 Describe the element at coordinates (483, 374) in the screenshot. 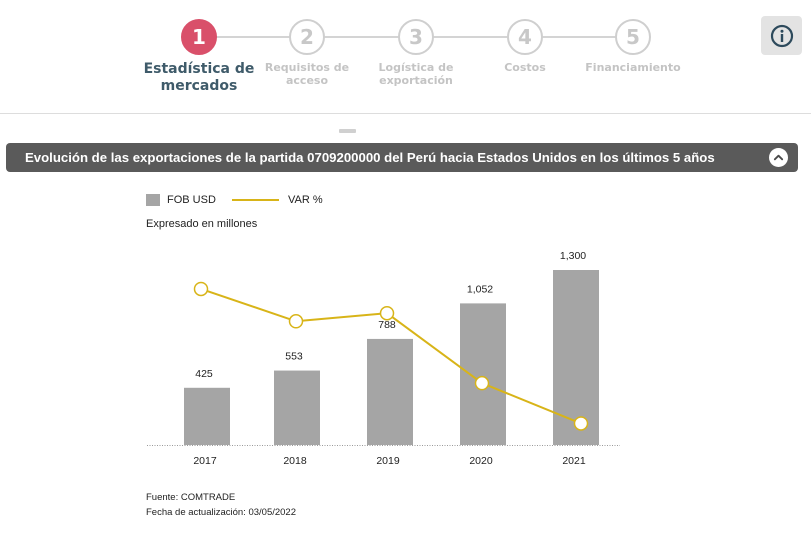

I see `bar-2020` at that location.